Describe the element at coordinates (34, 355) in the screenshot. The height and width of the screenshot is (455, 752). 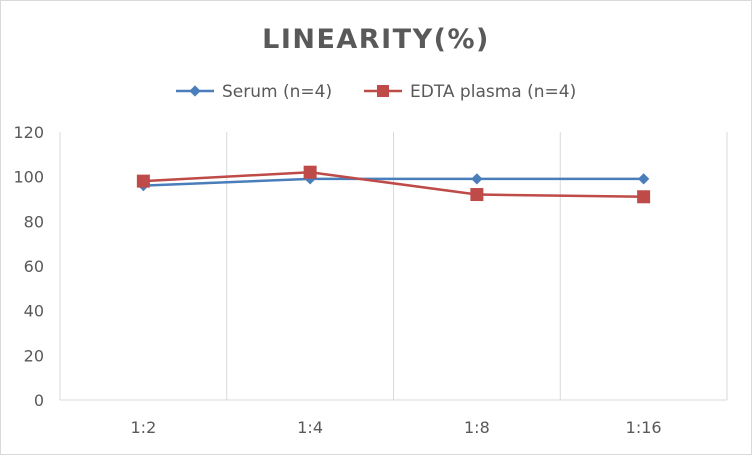
I see `y-tick-label: 20` at that location.